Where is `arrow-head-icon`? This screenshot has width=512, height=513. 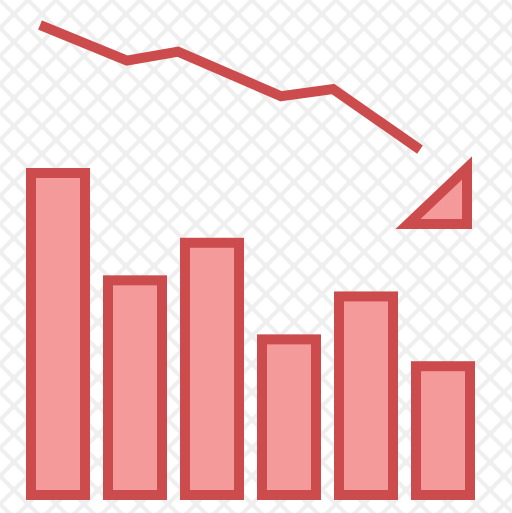 arrow-head-icon is located at coordinates (433, 192).